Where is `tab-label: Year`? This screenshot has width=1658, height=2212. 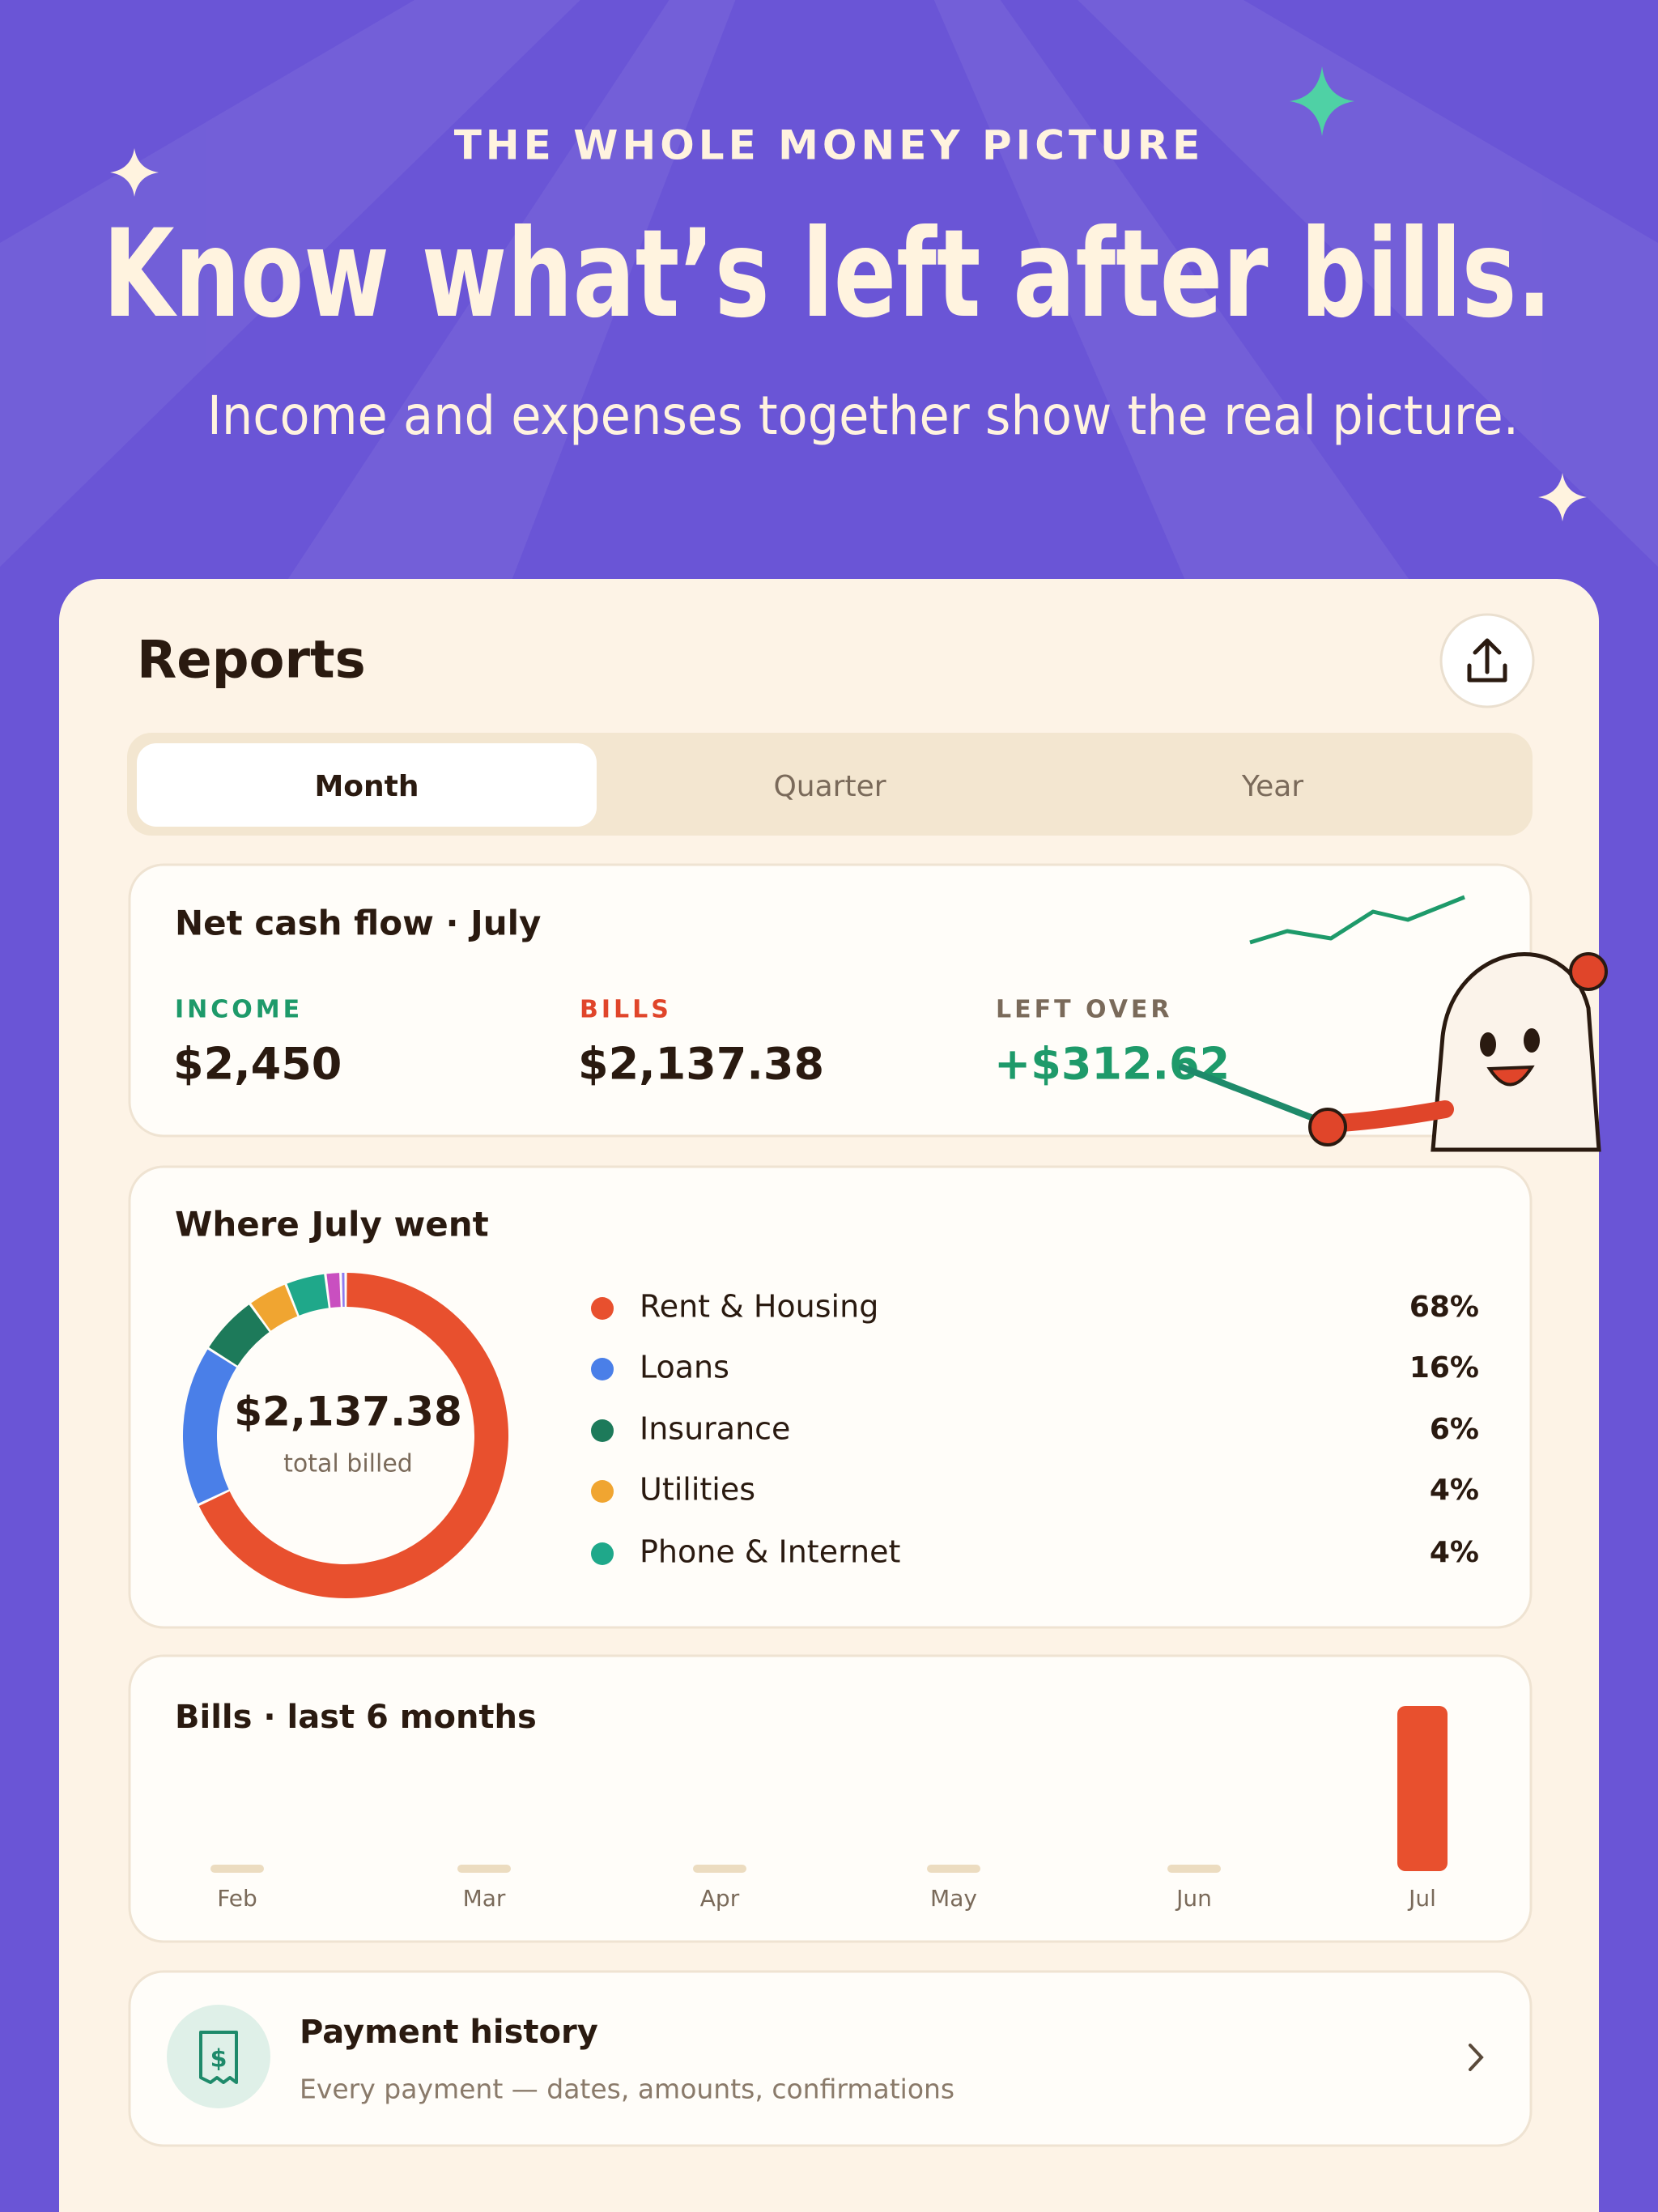 tab-label: Year is located at coordinates (1272, 787).